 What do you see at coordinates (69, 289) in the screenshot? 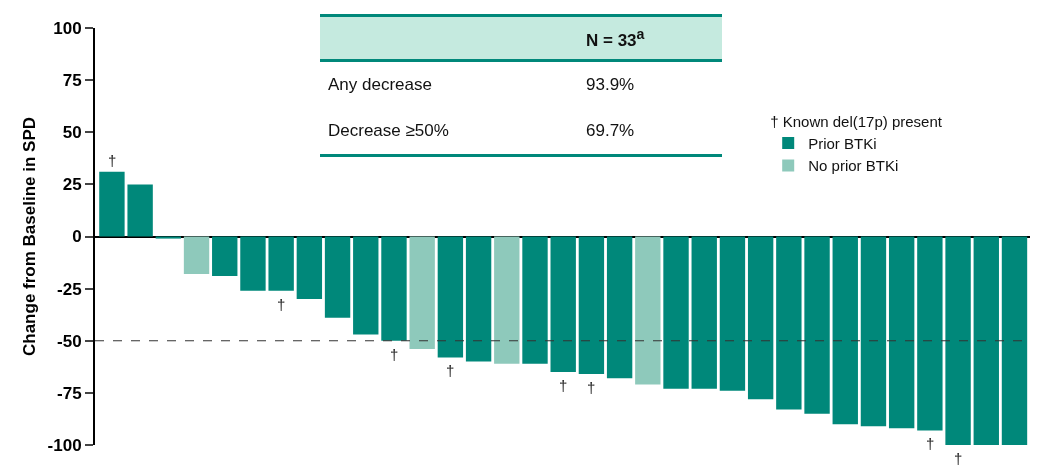
I see `y-tick-label: -25` at bounding box center [69, 289].